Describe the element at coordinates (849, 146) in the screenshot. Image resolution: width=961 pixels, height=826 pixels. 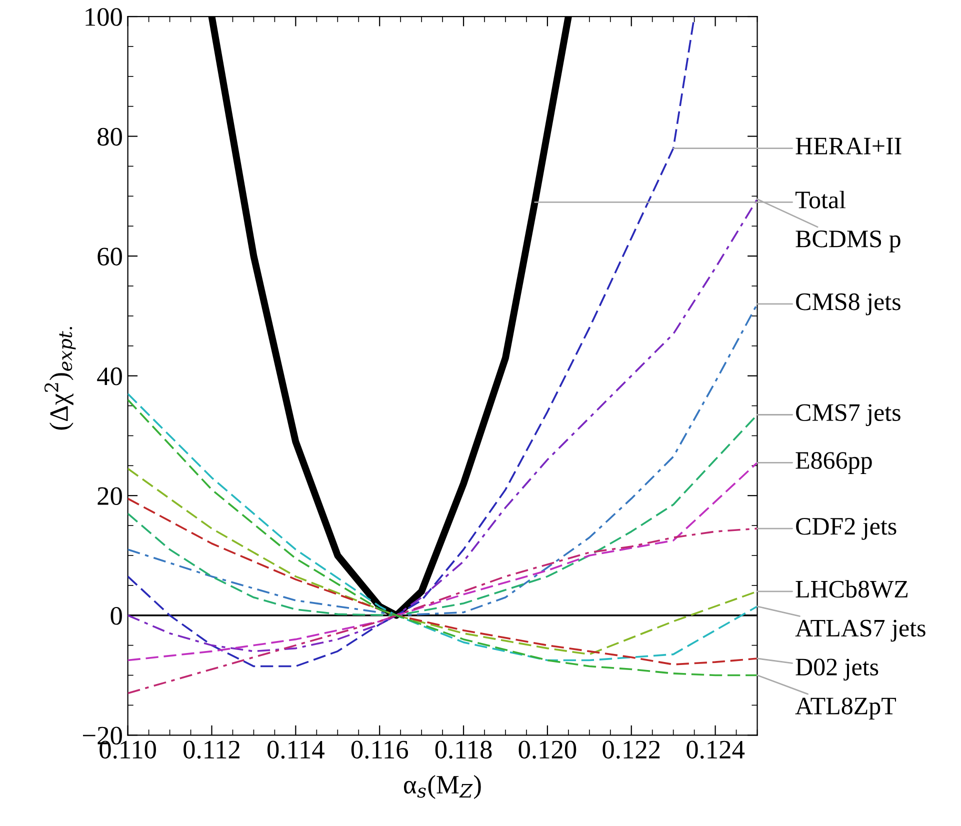
I see `annotation: HERAI+II` at that location.